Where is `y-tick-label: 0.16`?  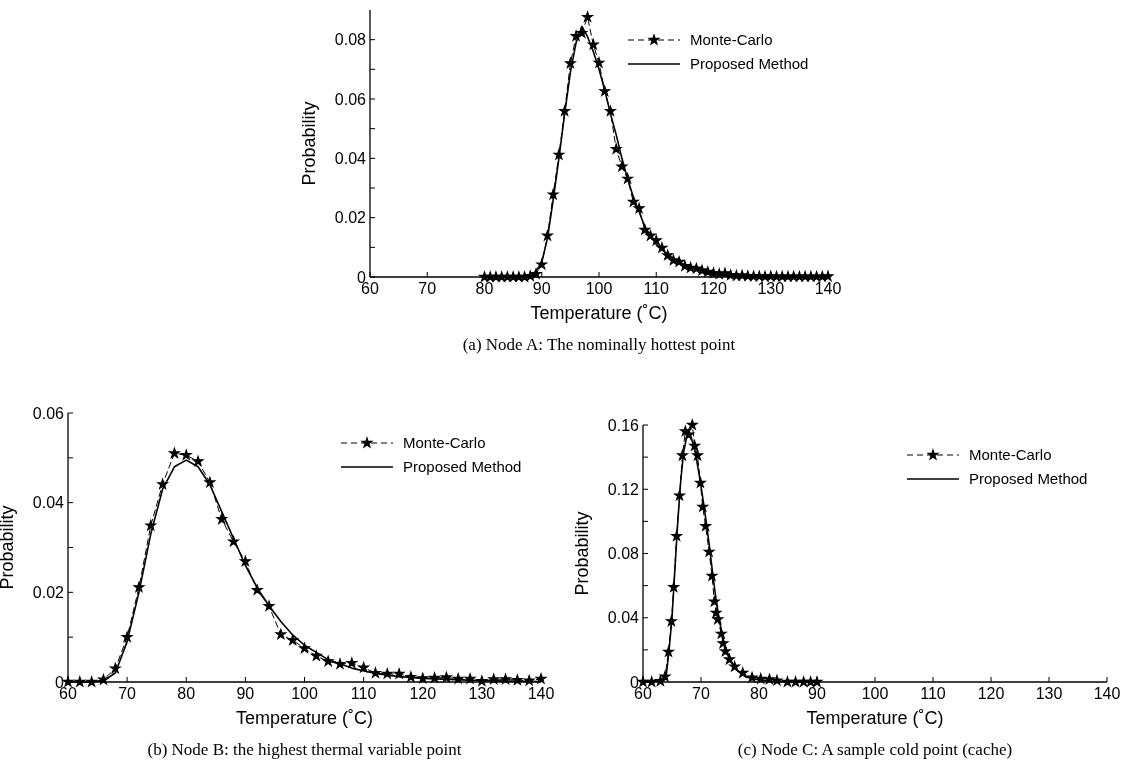 y-tick-label: 0.16 is located at coordinates (623, 425).